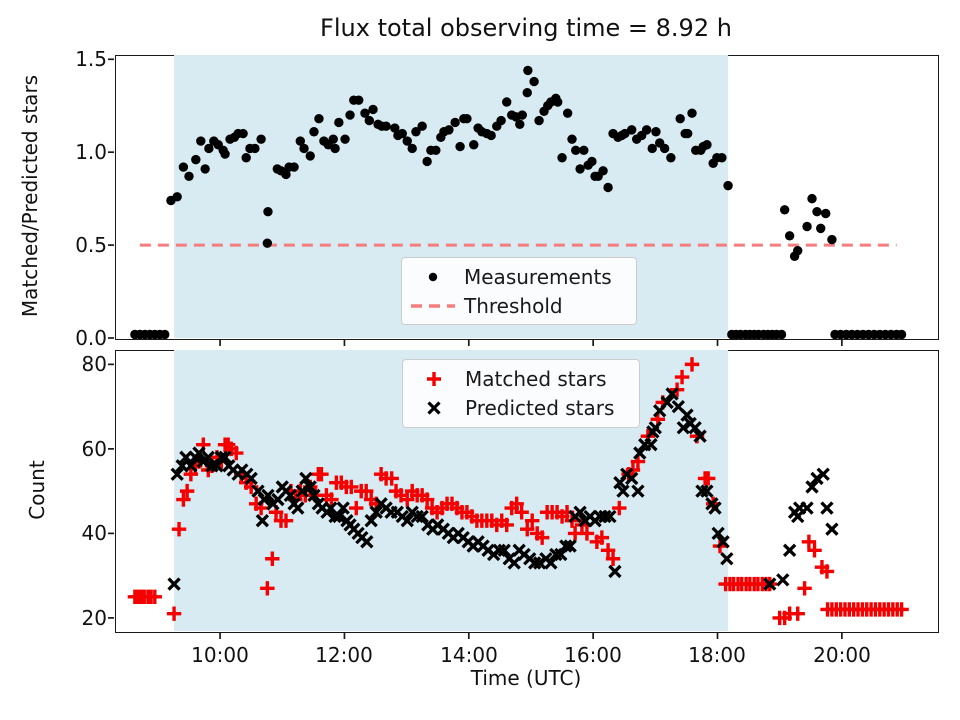  I want to click on legend-item-matched-stars: Matched stars, so click(521, 379).